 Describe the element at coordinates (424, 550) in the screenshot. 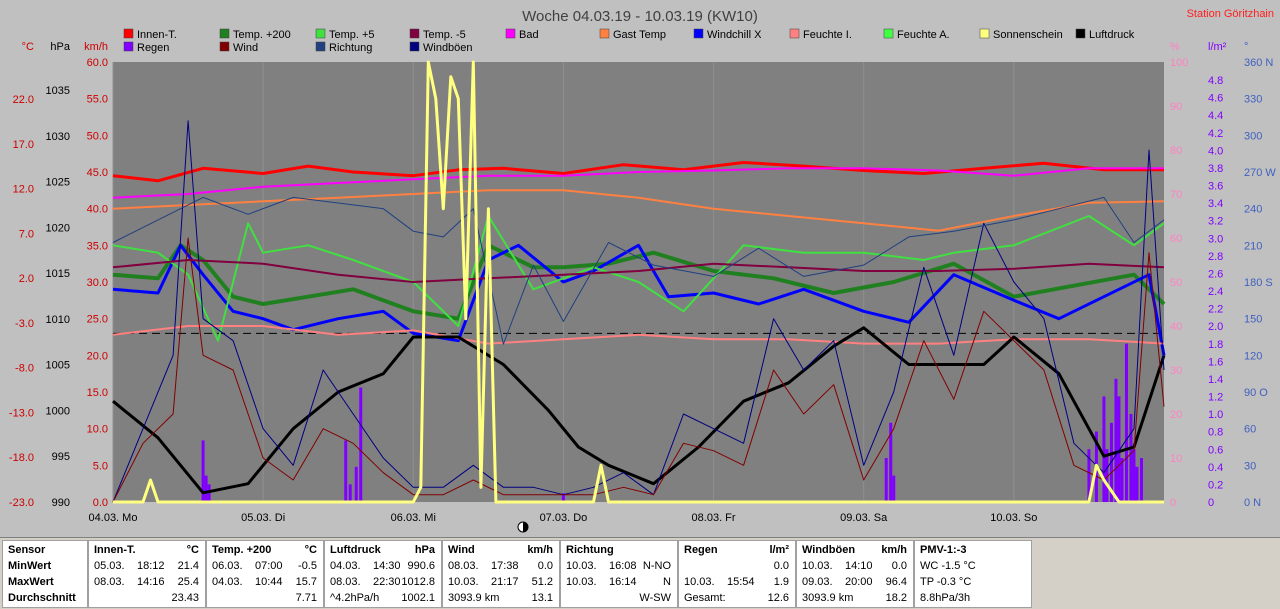

I see `stats-panel-unit: hPa` at that location.